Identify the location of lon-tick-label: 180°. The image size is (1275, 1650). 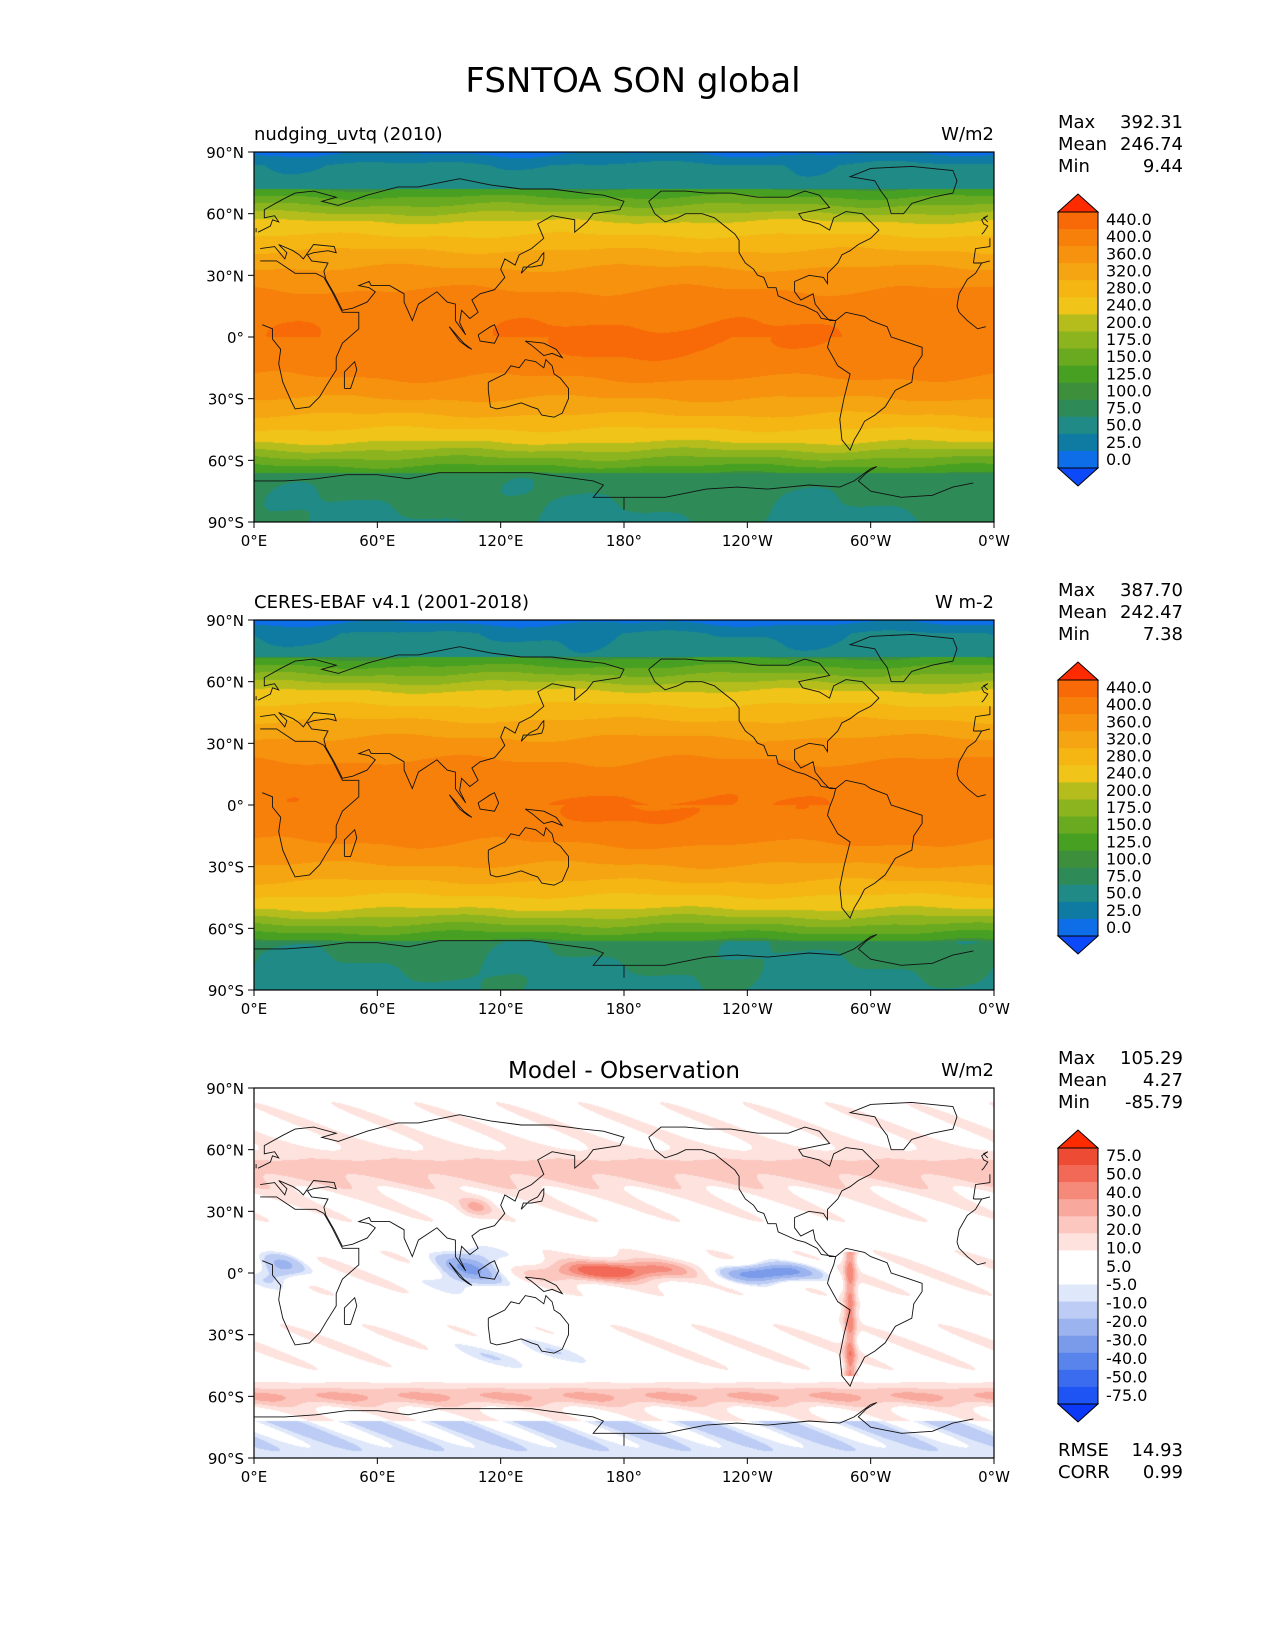
(624, 541).